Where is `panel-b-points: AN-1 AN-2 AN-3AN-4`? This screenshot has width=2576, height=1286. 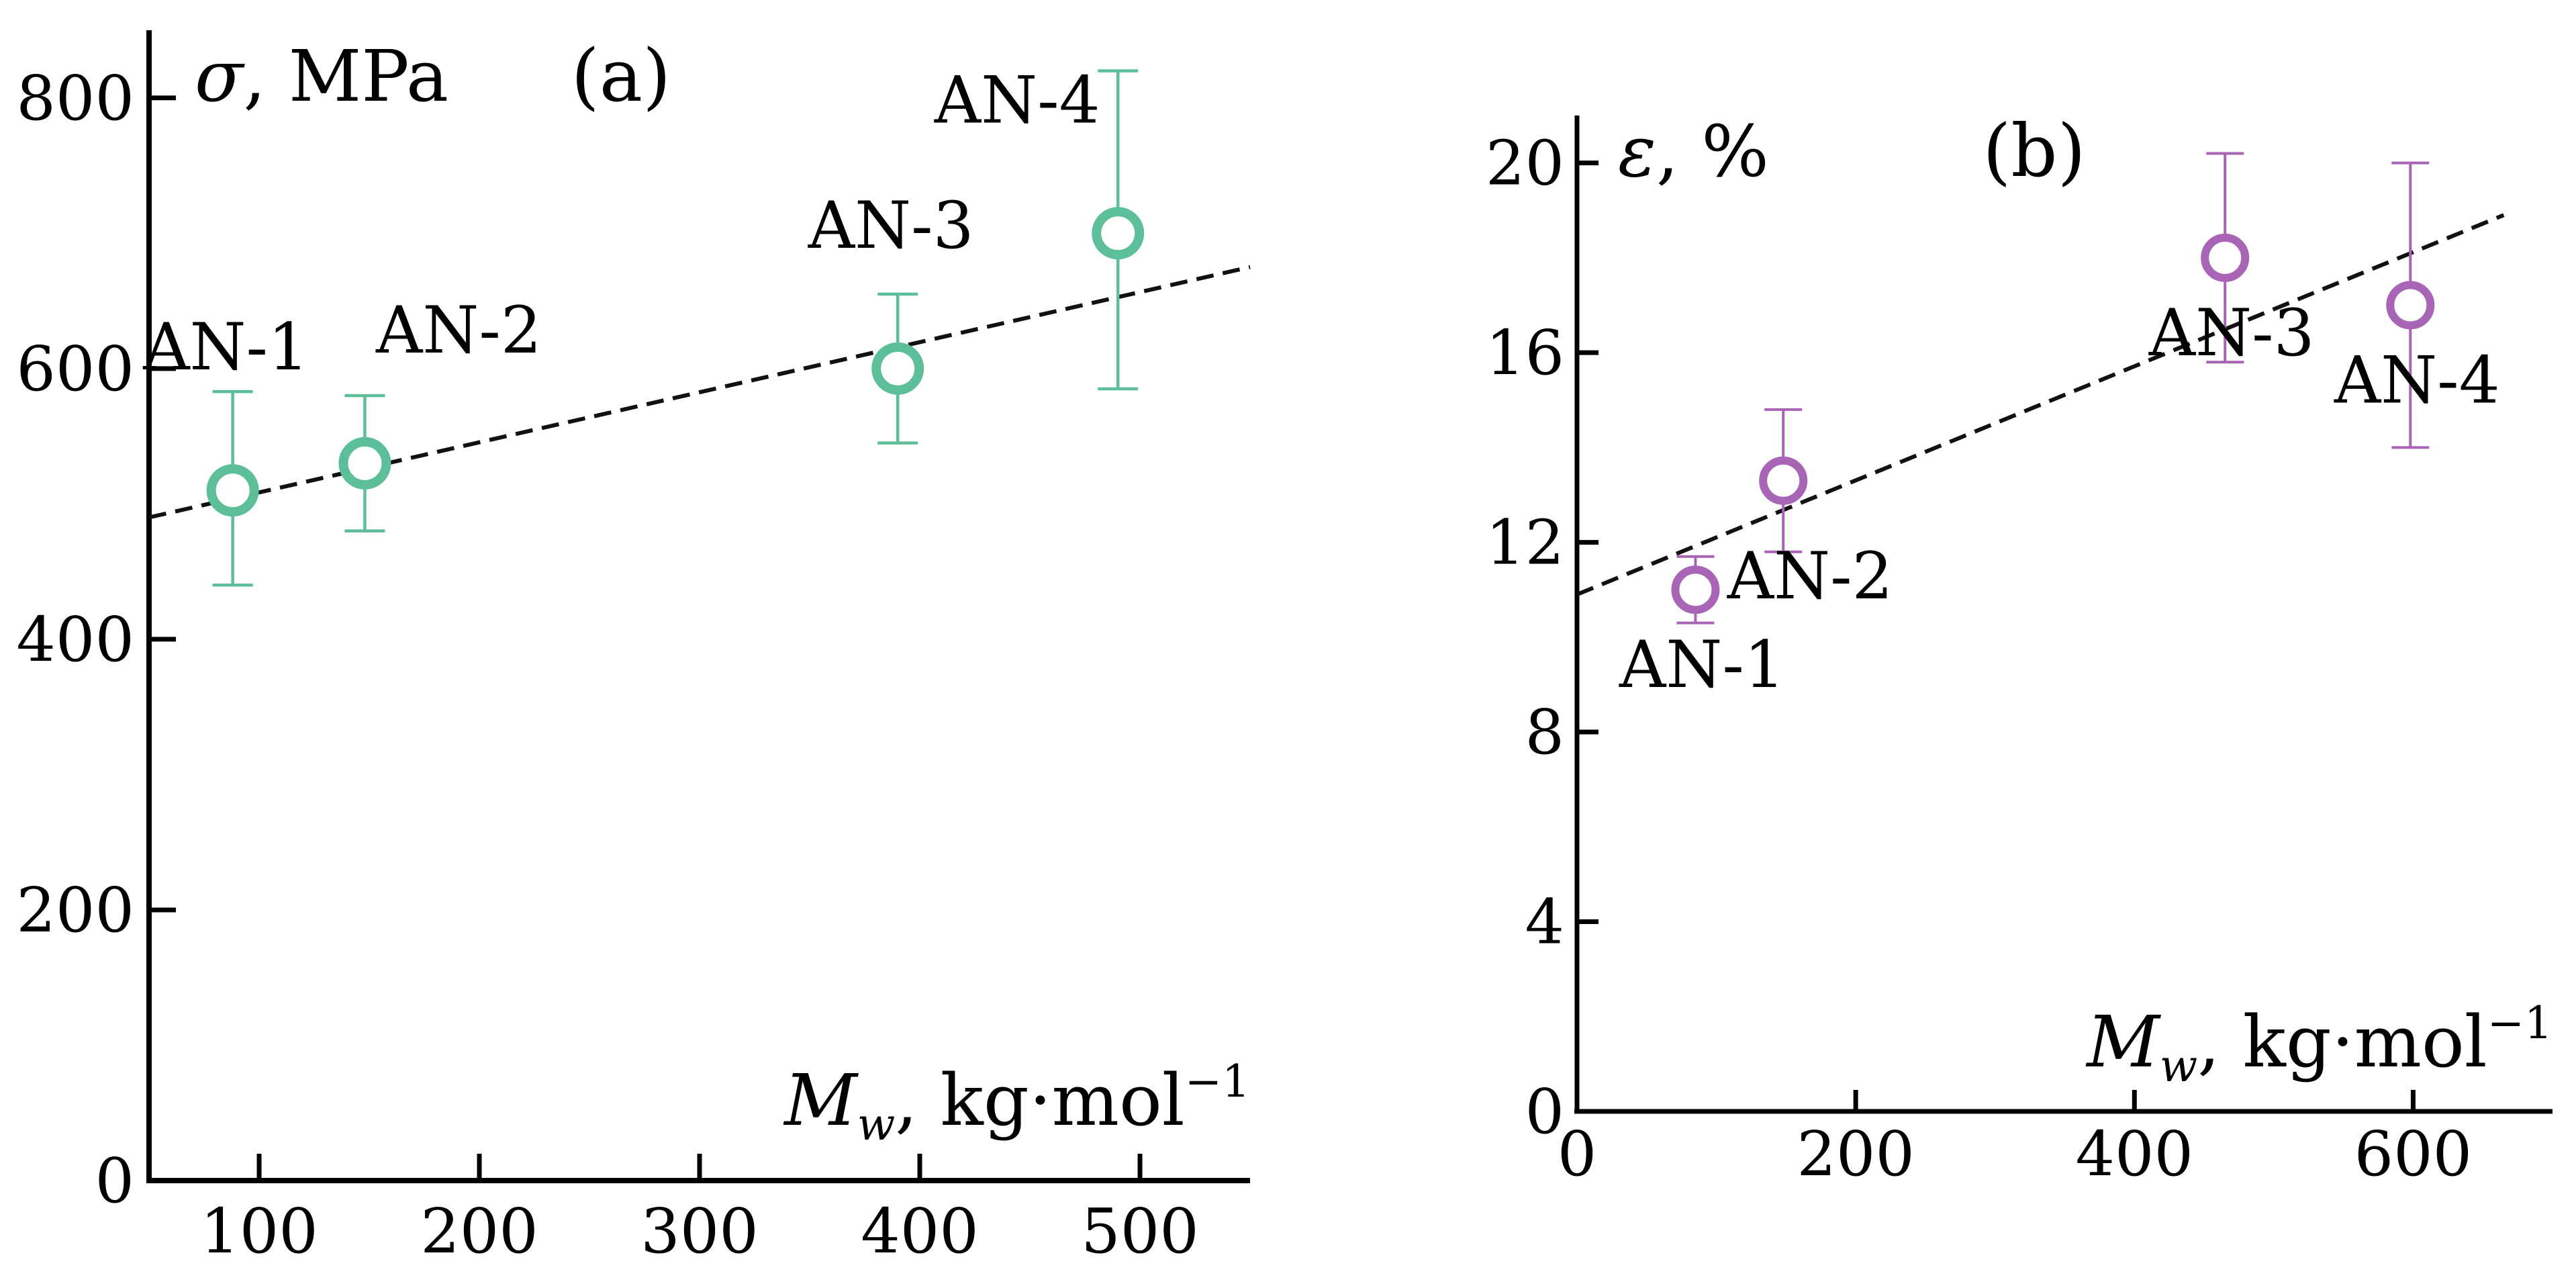
panel-b-points: AN-1 AN-2 AN-3AN-4 is located at coordinates (2059, 427).